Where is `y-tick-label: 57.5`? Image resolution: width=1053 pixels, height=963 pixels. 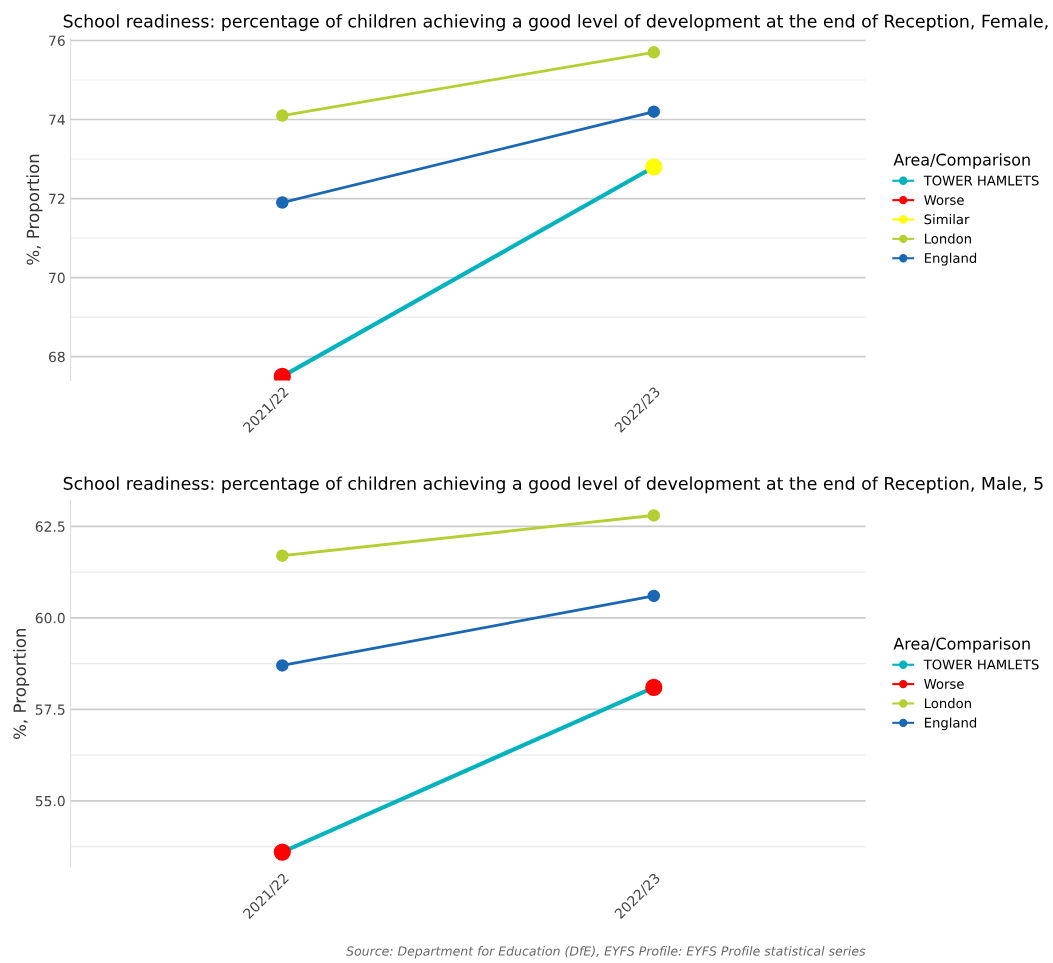
y-tick-label: 57.5 is located at coordinates (50, 709).